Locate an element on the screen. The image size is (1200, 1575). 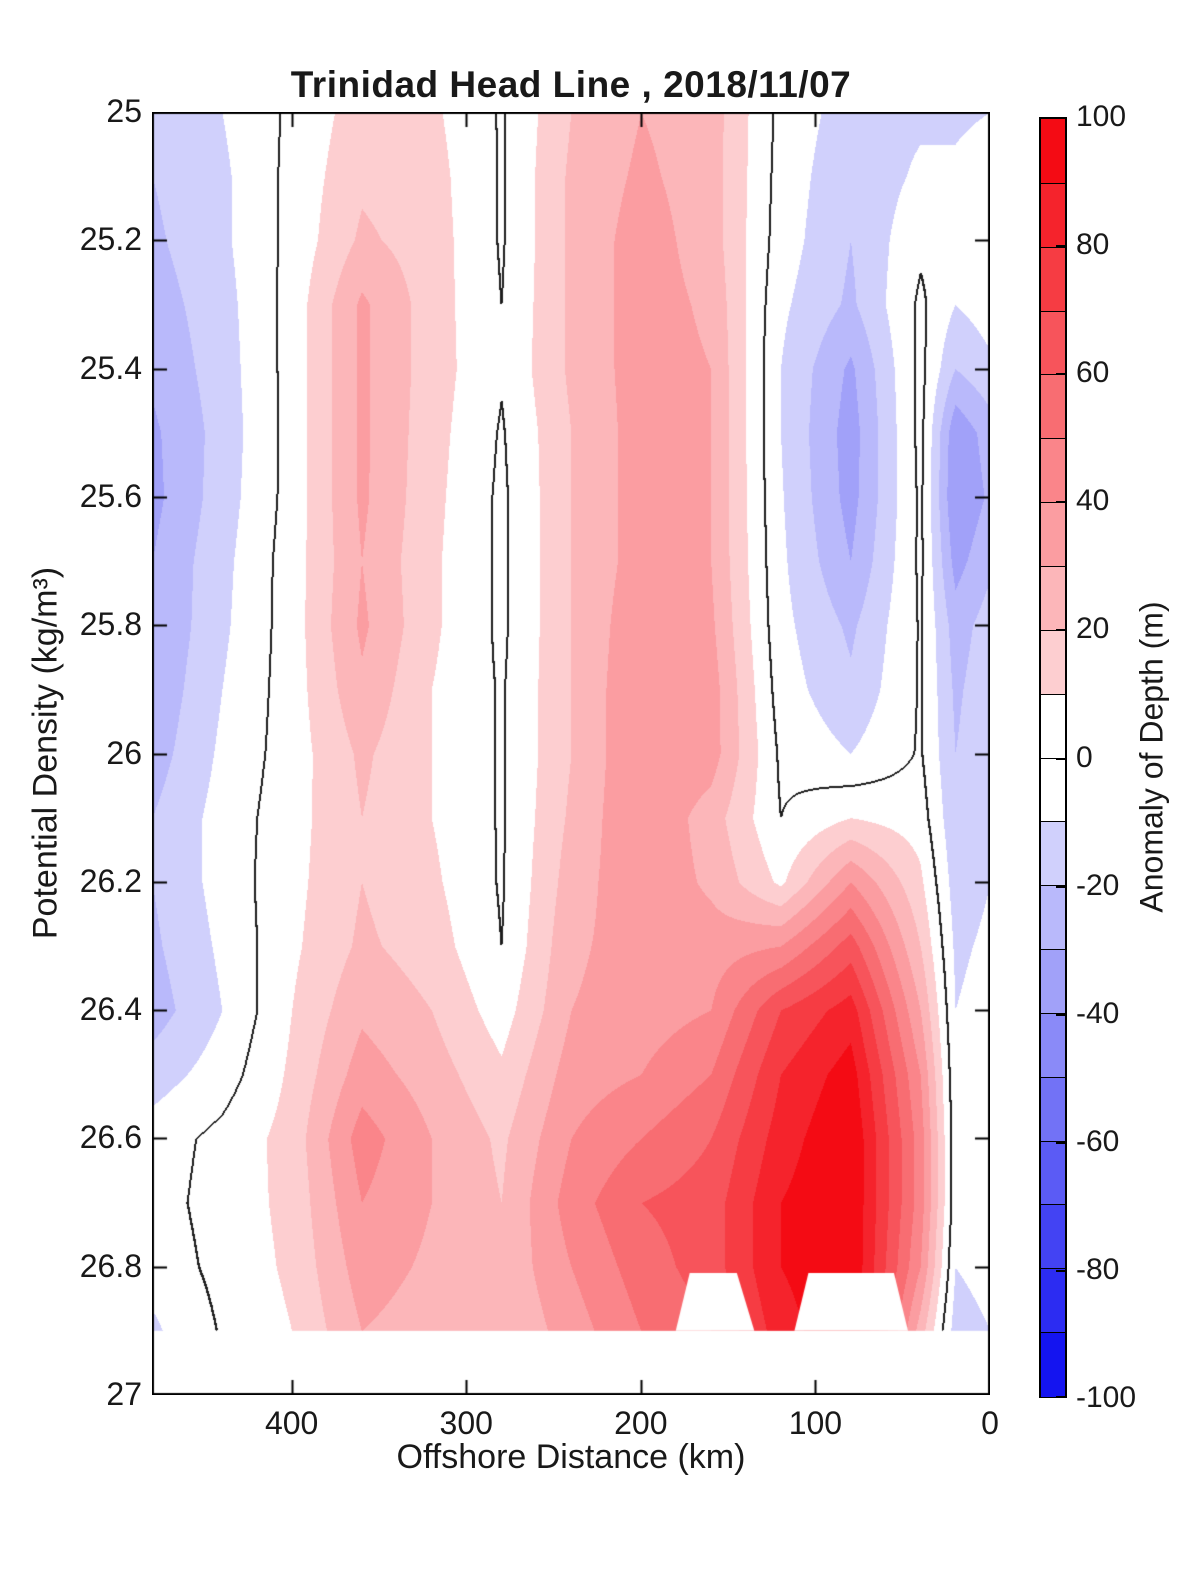
colorbar-tick-label: 60 is located at coordinates (1093, 373).